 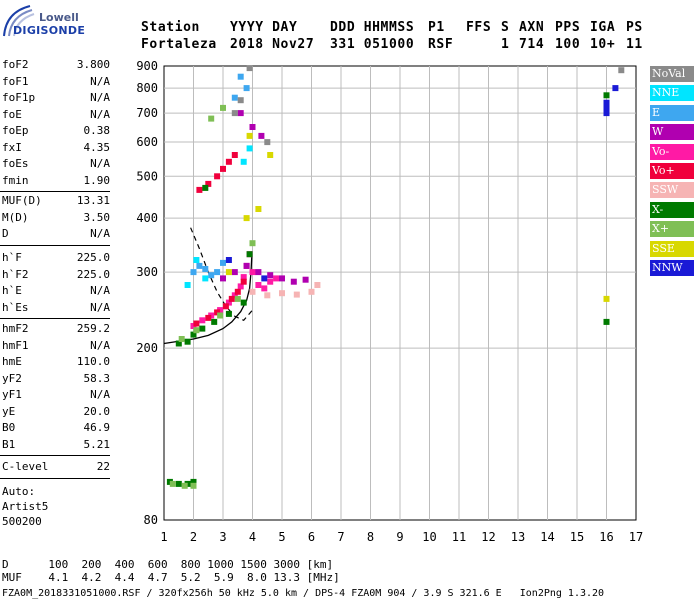 What do you see at coordinates (163, 537) in the screenshot?
I see `x-tick-label: 1` at bounding box center [163, 537].